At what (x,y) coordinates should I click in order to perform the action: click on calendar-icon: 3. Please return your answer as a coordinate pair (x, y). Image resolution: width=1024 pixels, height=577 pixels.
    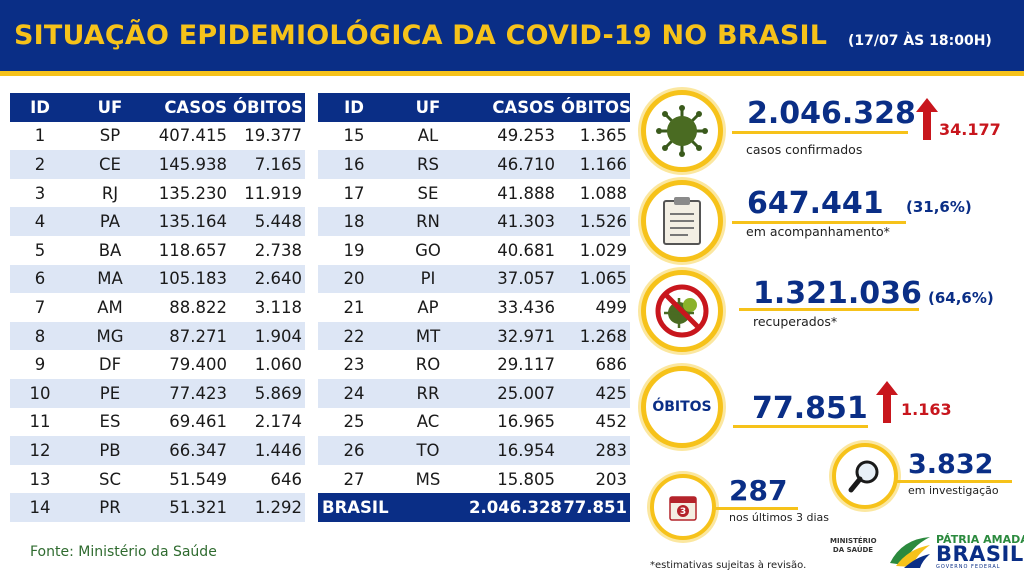
    Looking at the image, I should click on (683, 508).